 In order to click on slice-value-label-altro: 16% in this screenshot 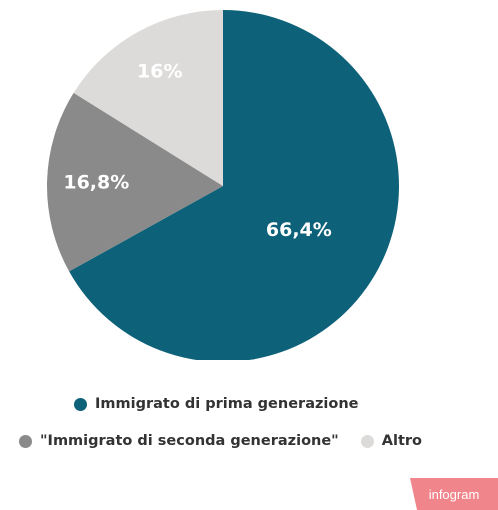, I will do `click(159, 72)`.